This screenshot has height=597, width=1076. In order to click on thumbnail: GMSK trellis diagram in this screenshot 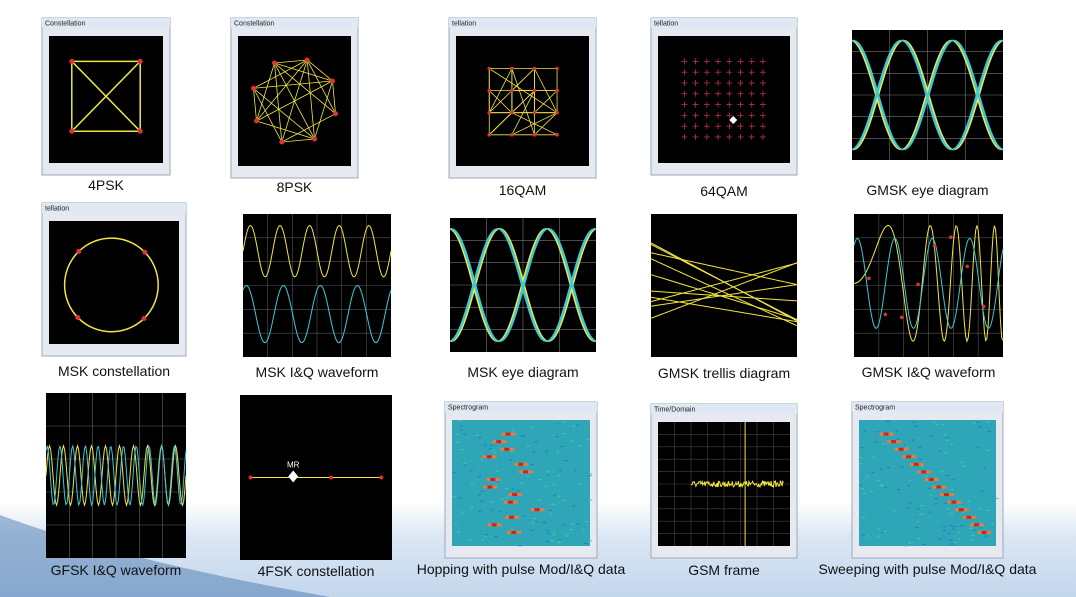, I will do `click(724, 297)`.